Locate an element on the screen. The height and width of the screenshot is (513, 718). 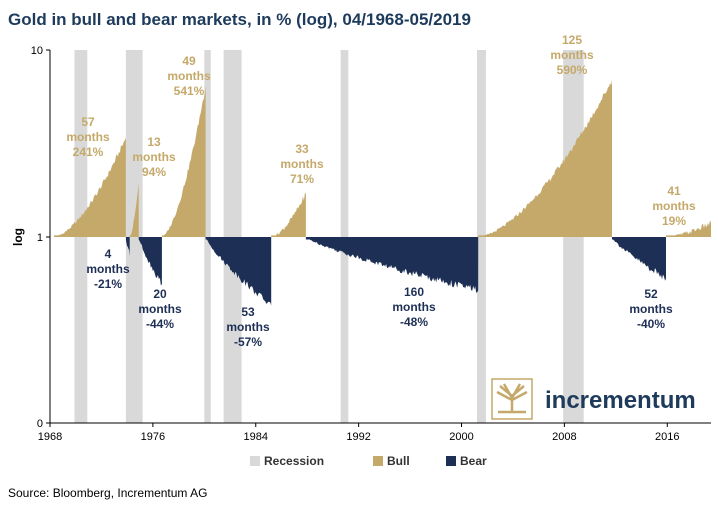
legend-label: Bull is located at coordinates (398, 461).